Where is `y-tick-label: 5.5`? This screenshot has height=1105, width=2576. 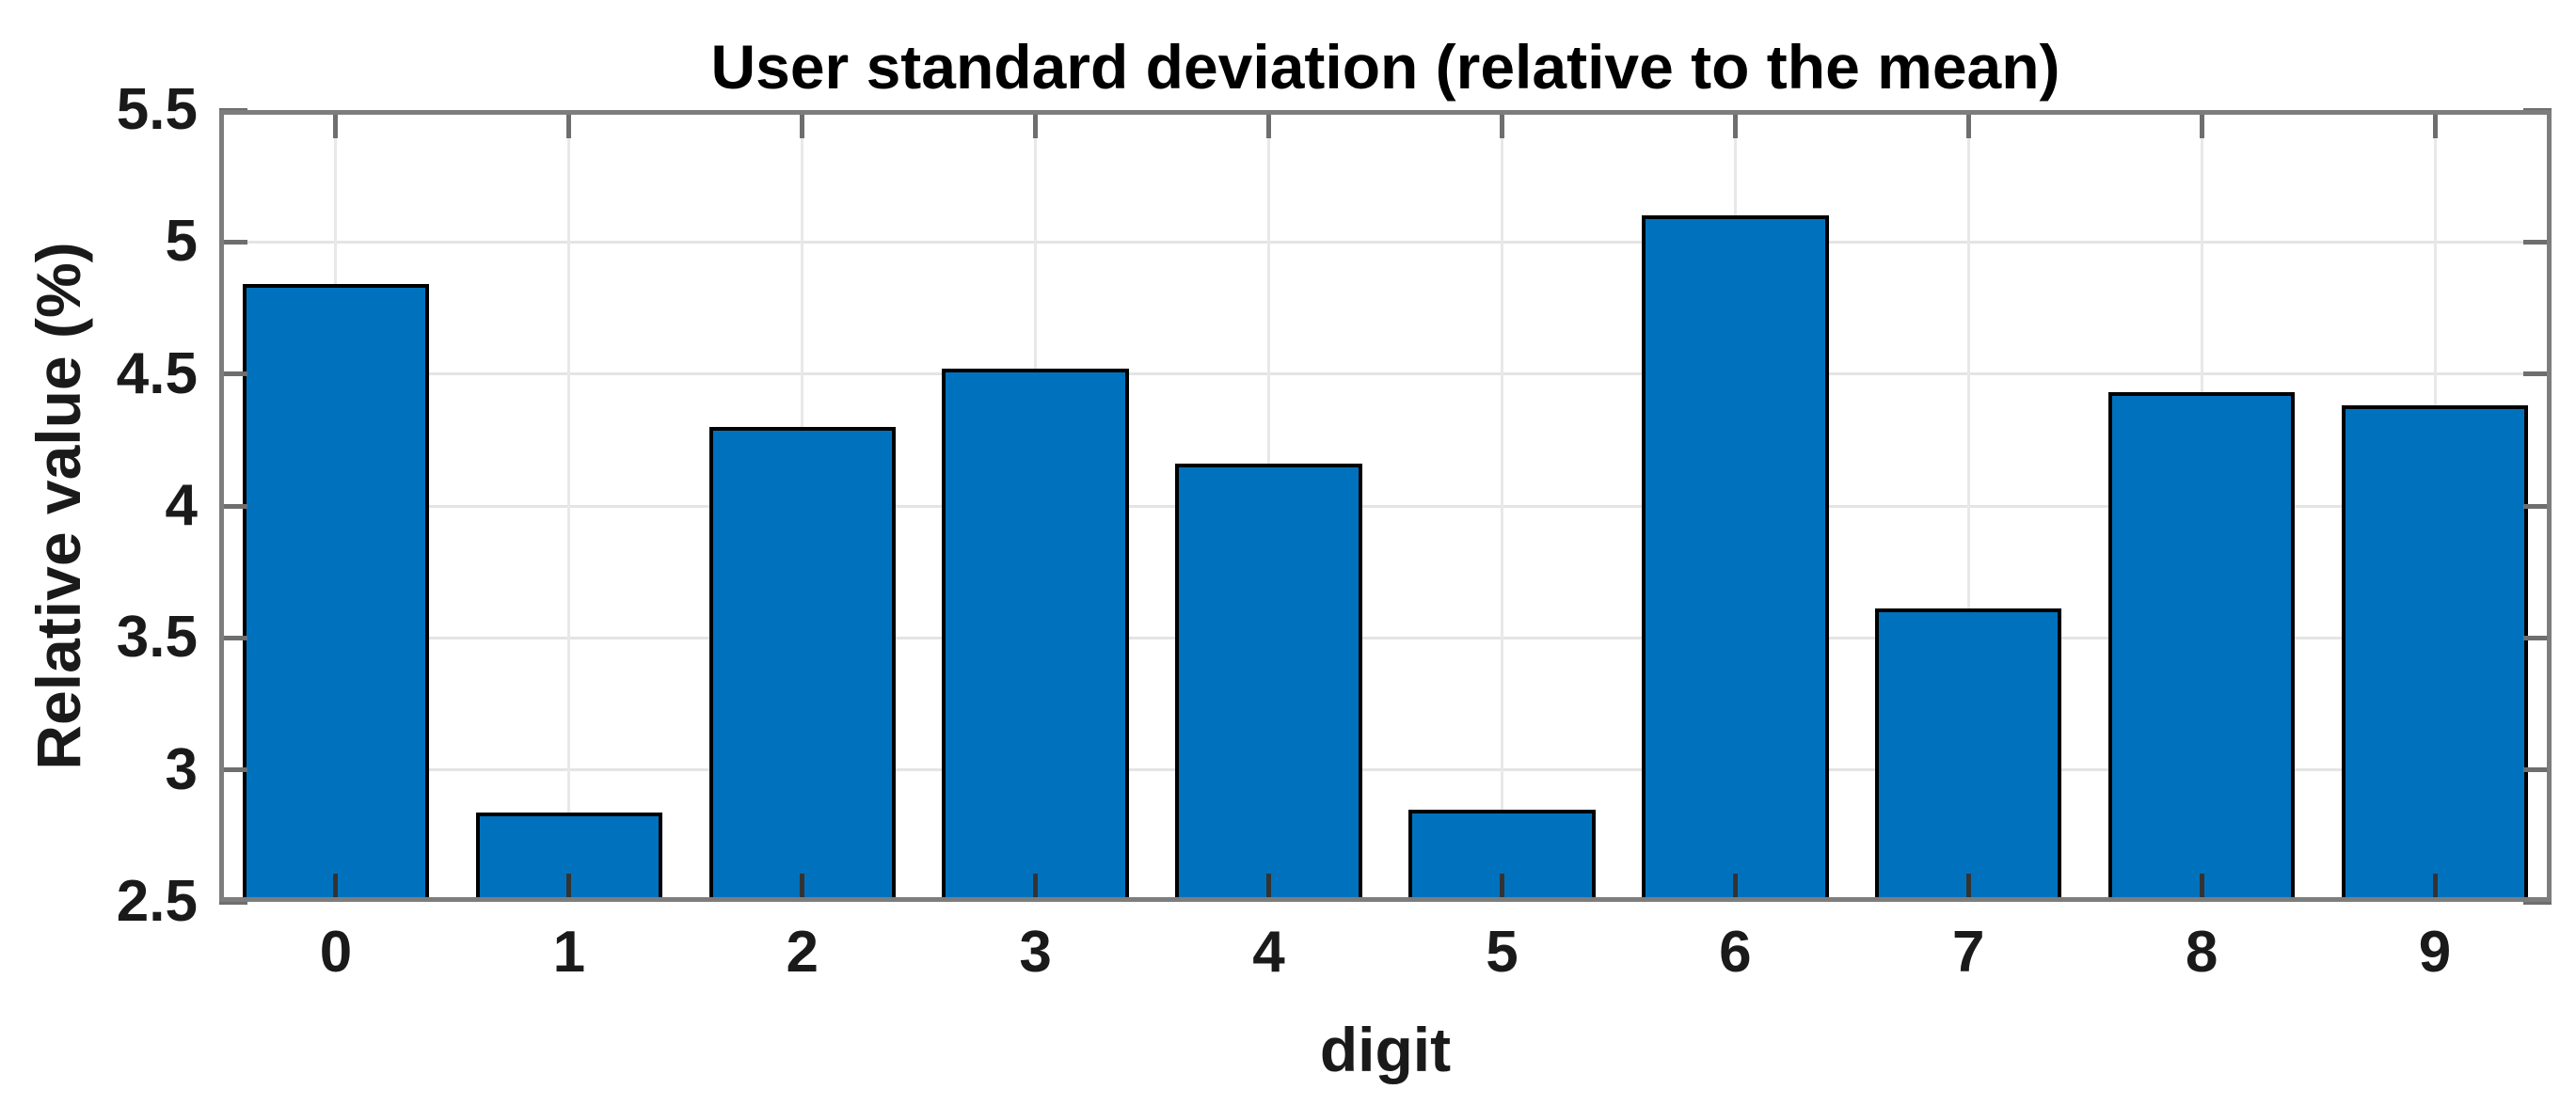 y-tick-label: 5.5 is located at coordinates (157, 109).